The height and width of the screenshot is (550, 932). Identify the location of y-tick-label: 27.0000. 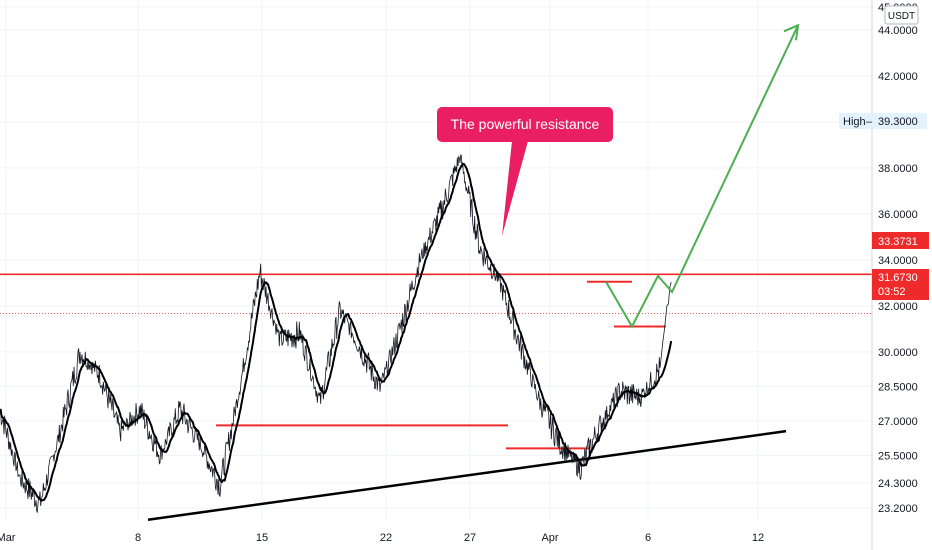
(898, 422).